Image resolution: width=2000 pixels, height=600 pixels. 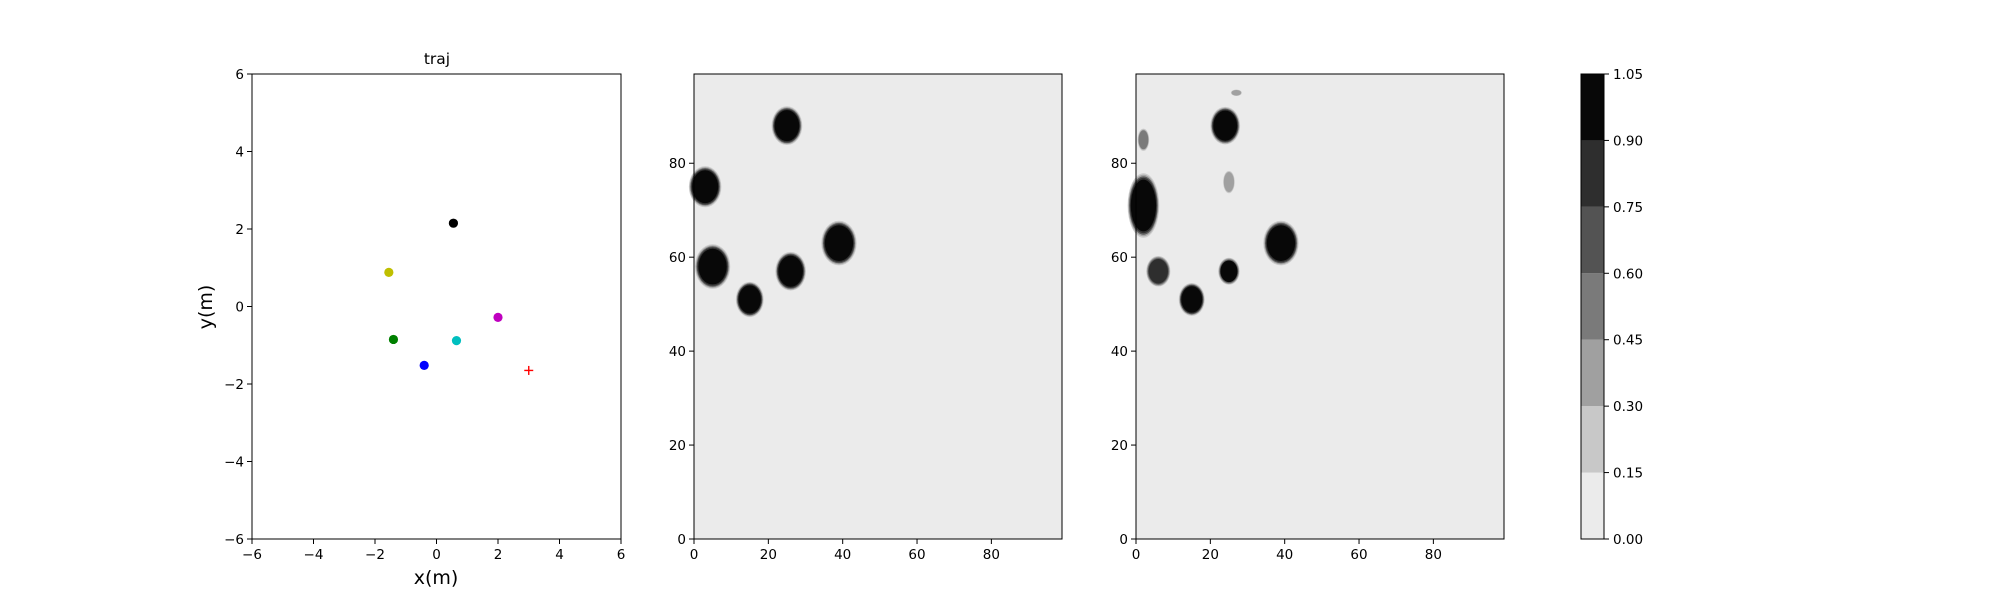 What do you see at coordinates (239, 75) in the screenshot?
I see `trajectory-y-tick-label: 6` at bounding box center [239, 75].